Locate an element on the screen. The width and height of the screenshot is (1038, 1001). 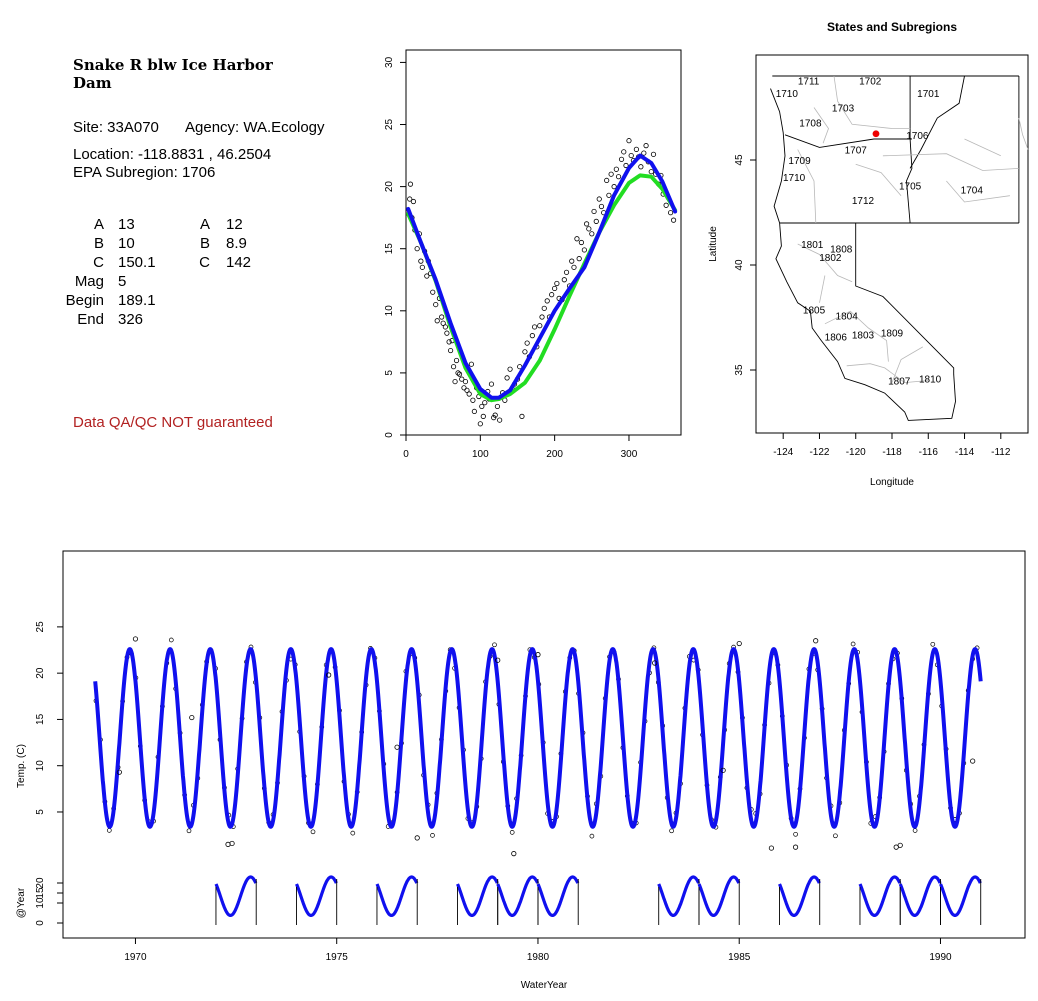
param-label: Begin is located at coordinates (84, 300).